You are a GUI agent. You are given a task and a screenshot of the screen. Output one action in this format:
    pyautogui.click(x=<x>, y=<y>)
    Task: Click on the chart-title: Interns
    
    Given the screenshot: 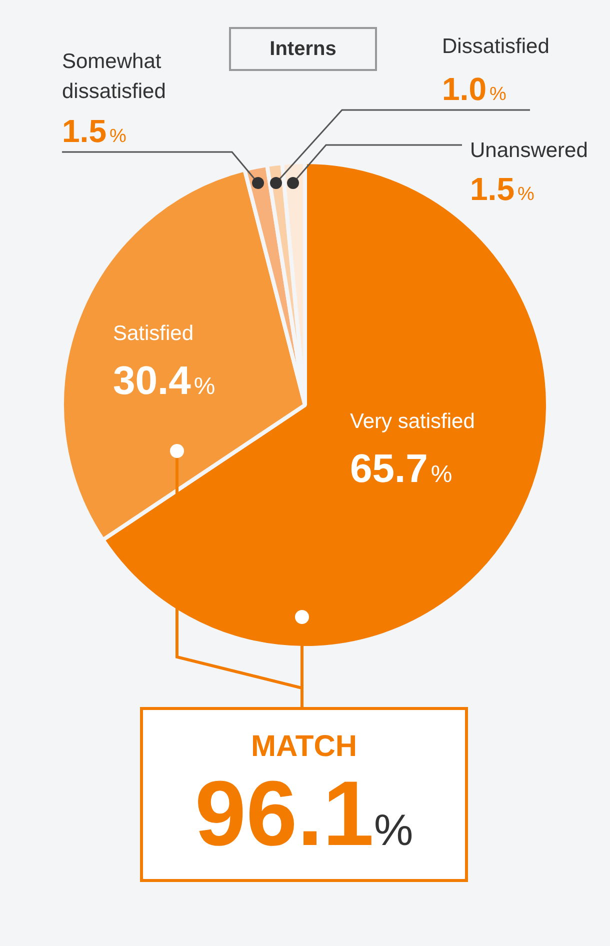 What is the action you would take?
    pyautogui.click(x=303, y=49)
    